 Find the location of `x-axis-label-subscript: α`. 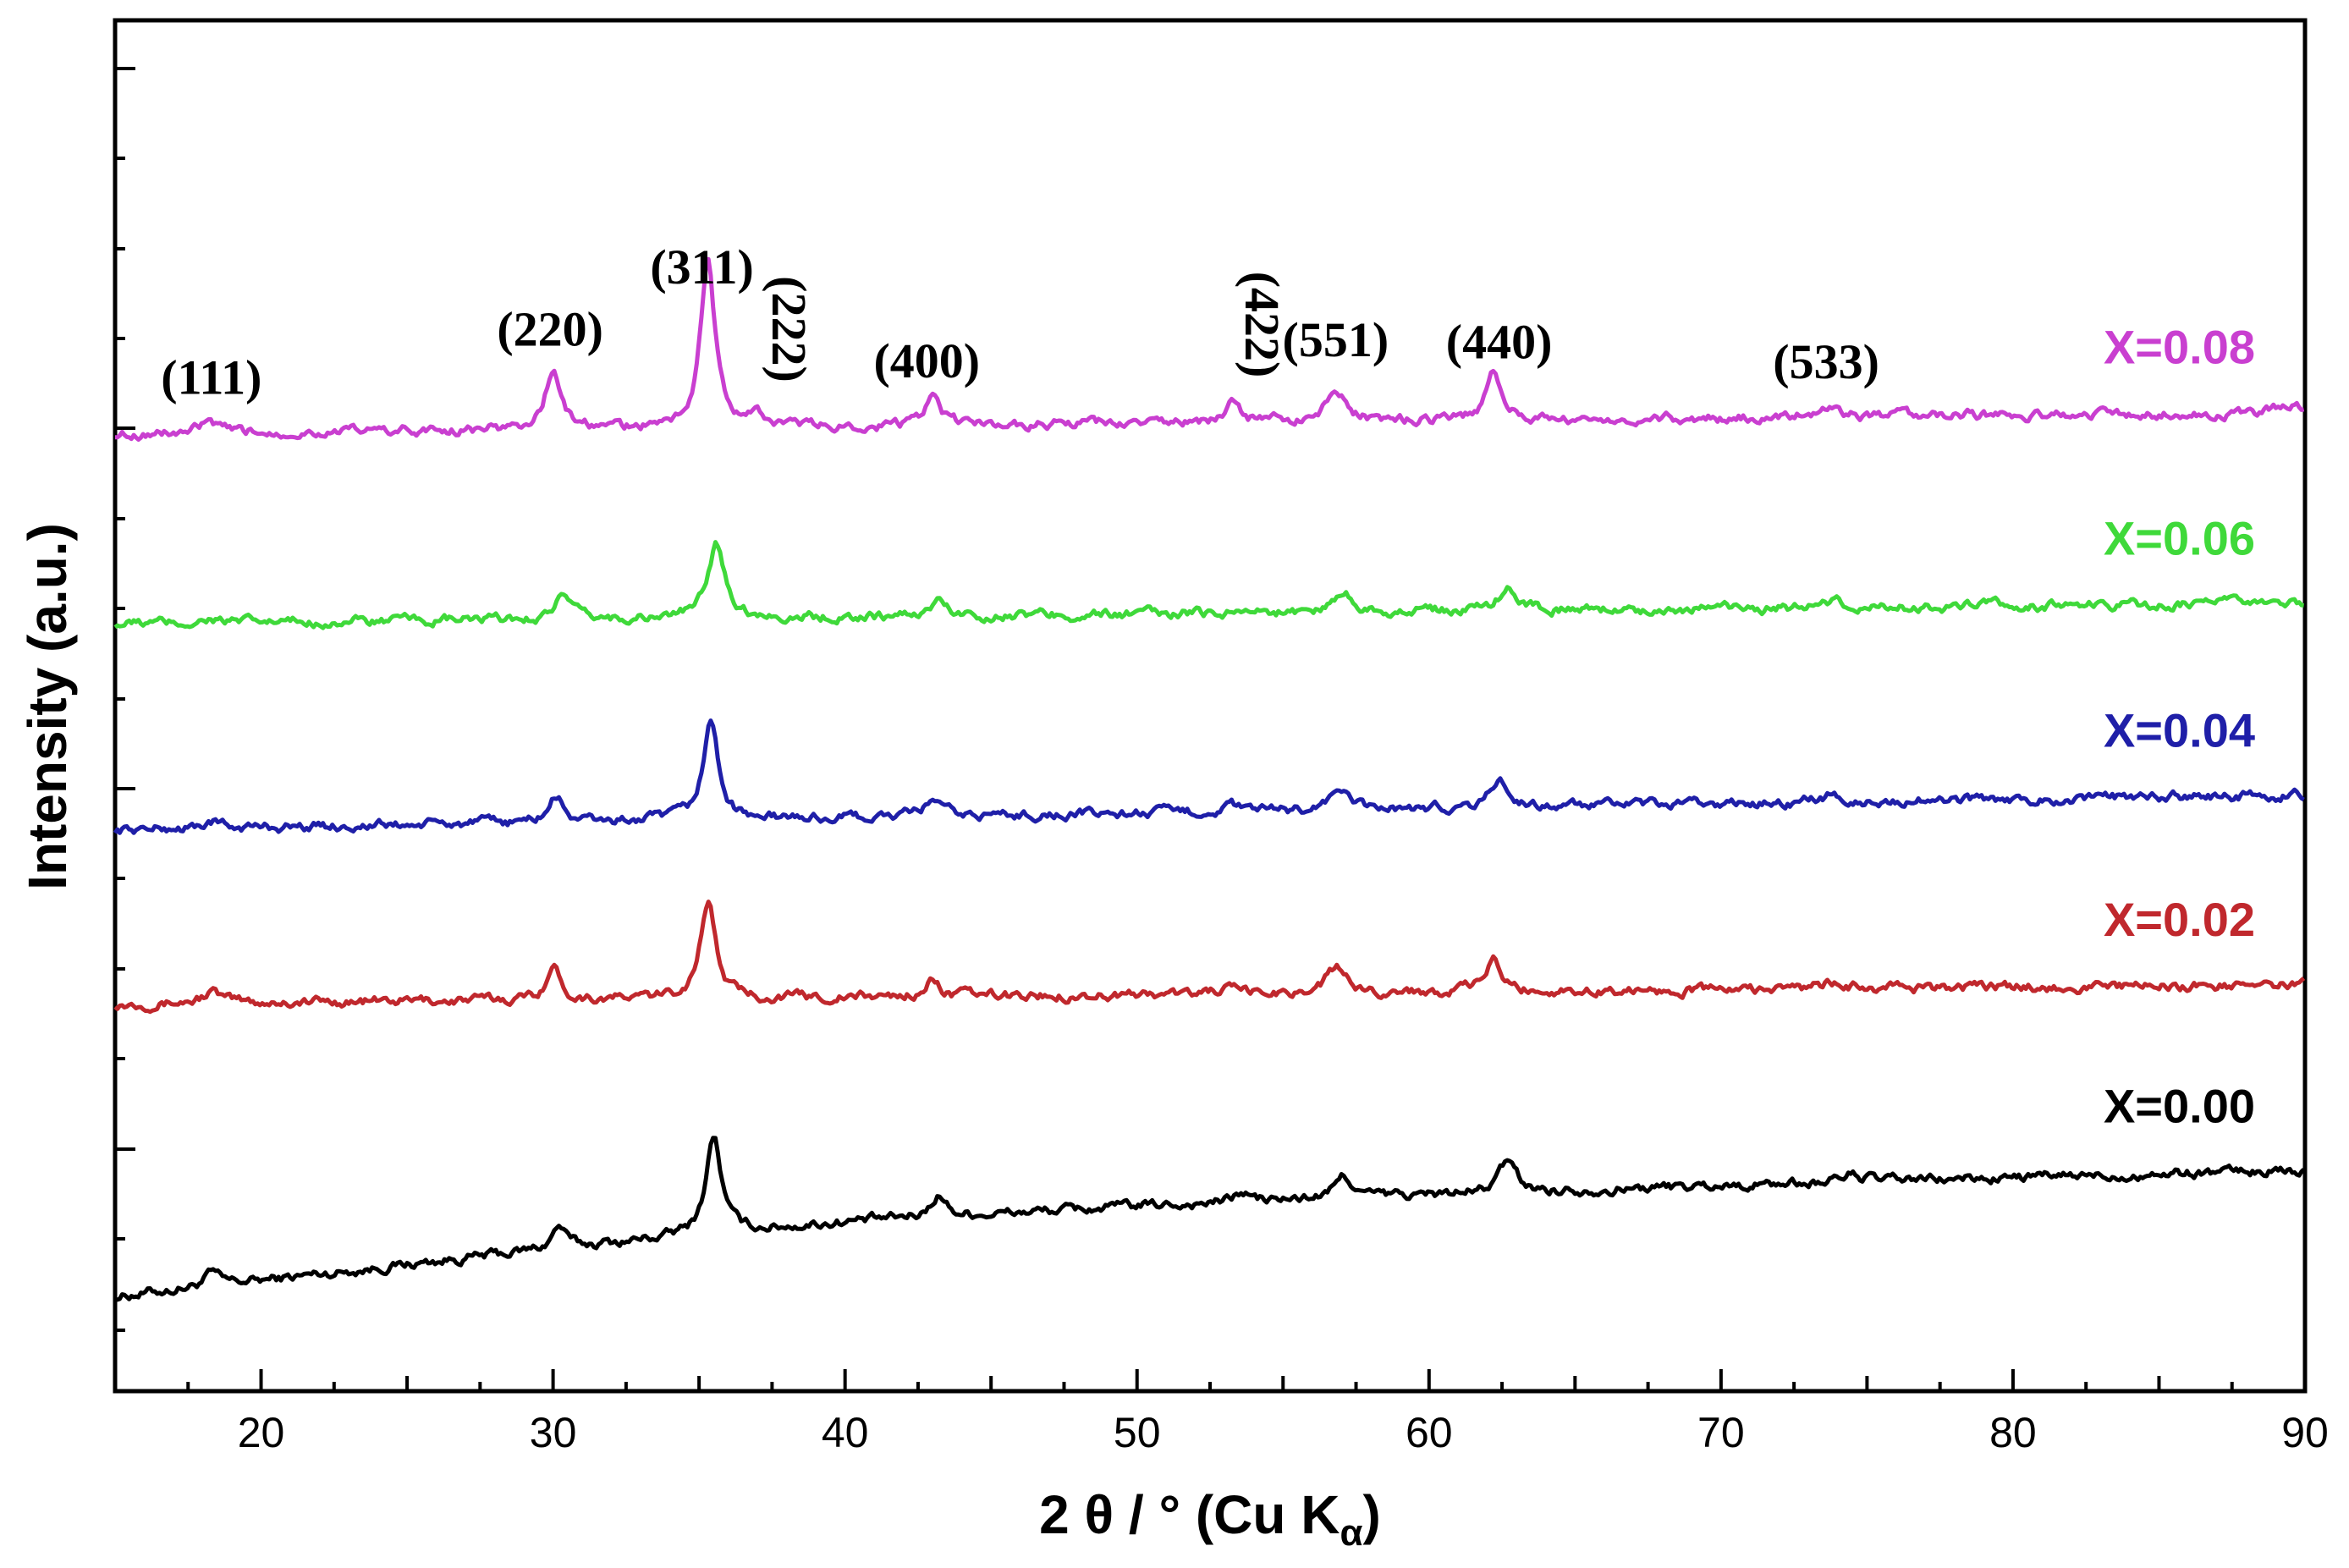

x-axis-label-subscript: α is located at coordinates (1351, 1533).